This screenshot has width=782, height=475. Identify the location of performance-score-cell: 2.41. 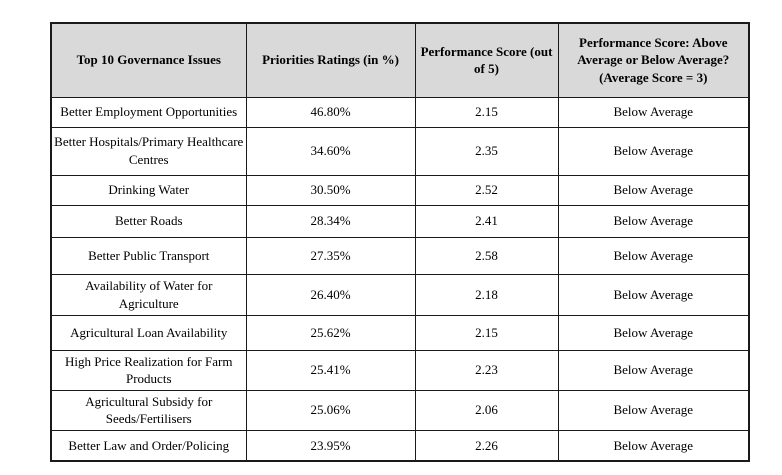
(486, 221).